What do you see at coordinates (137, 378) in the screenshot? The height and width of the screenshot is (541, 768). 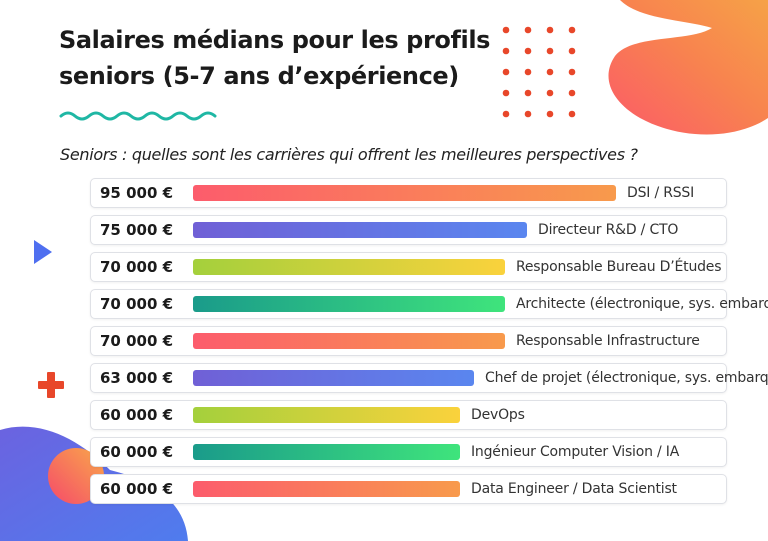 I see `salary-value-label: 63 000 €` at bounding box center [137, 378].